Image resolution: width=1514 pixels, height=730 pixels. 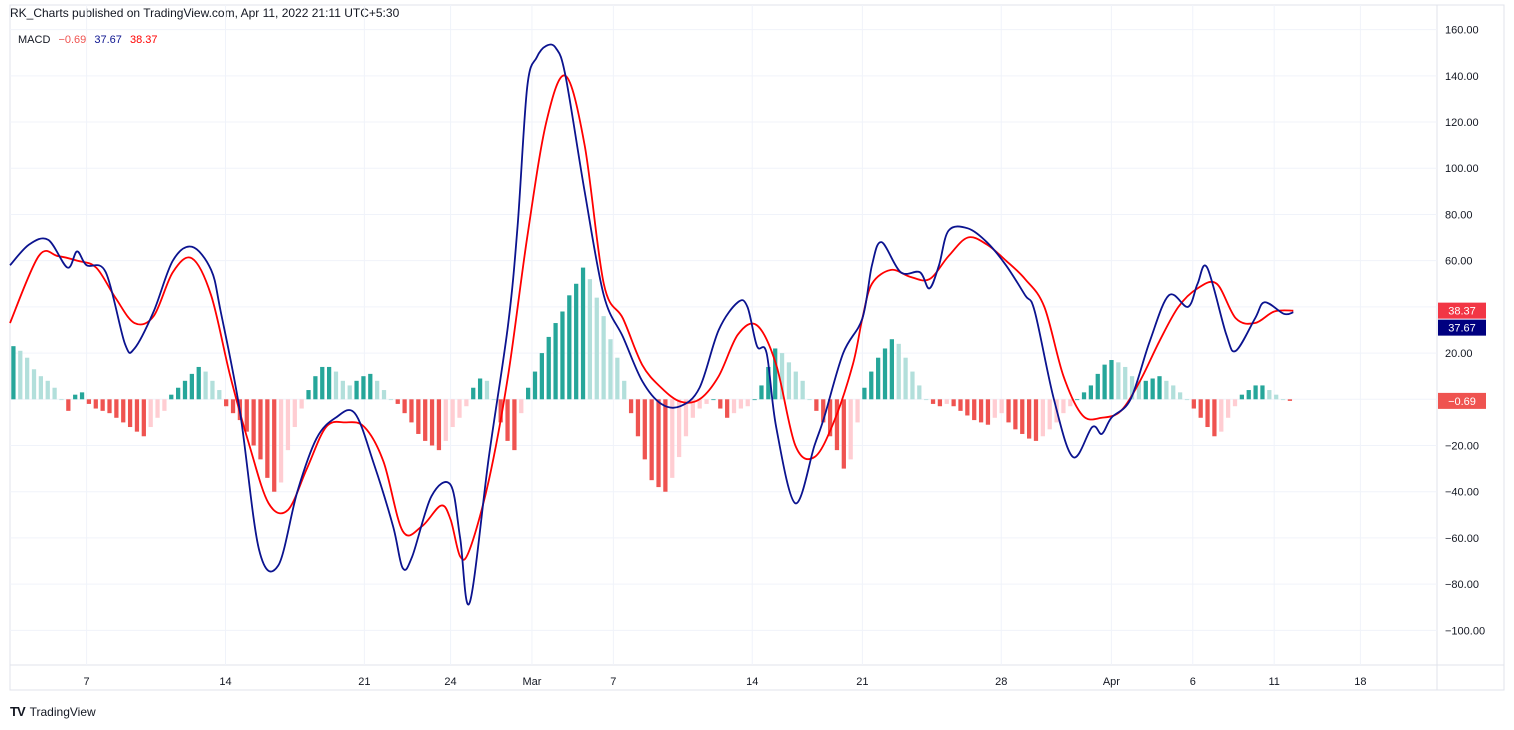 I want to click on value-badge-label: −0.69, so click(x=1462, y=402).